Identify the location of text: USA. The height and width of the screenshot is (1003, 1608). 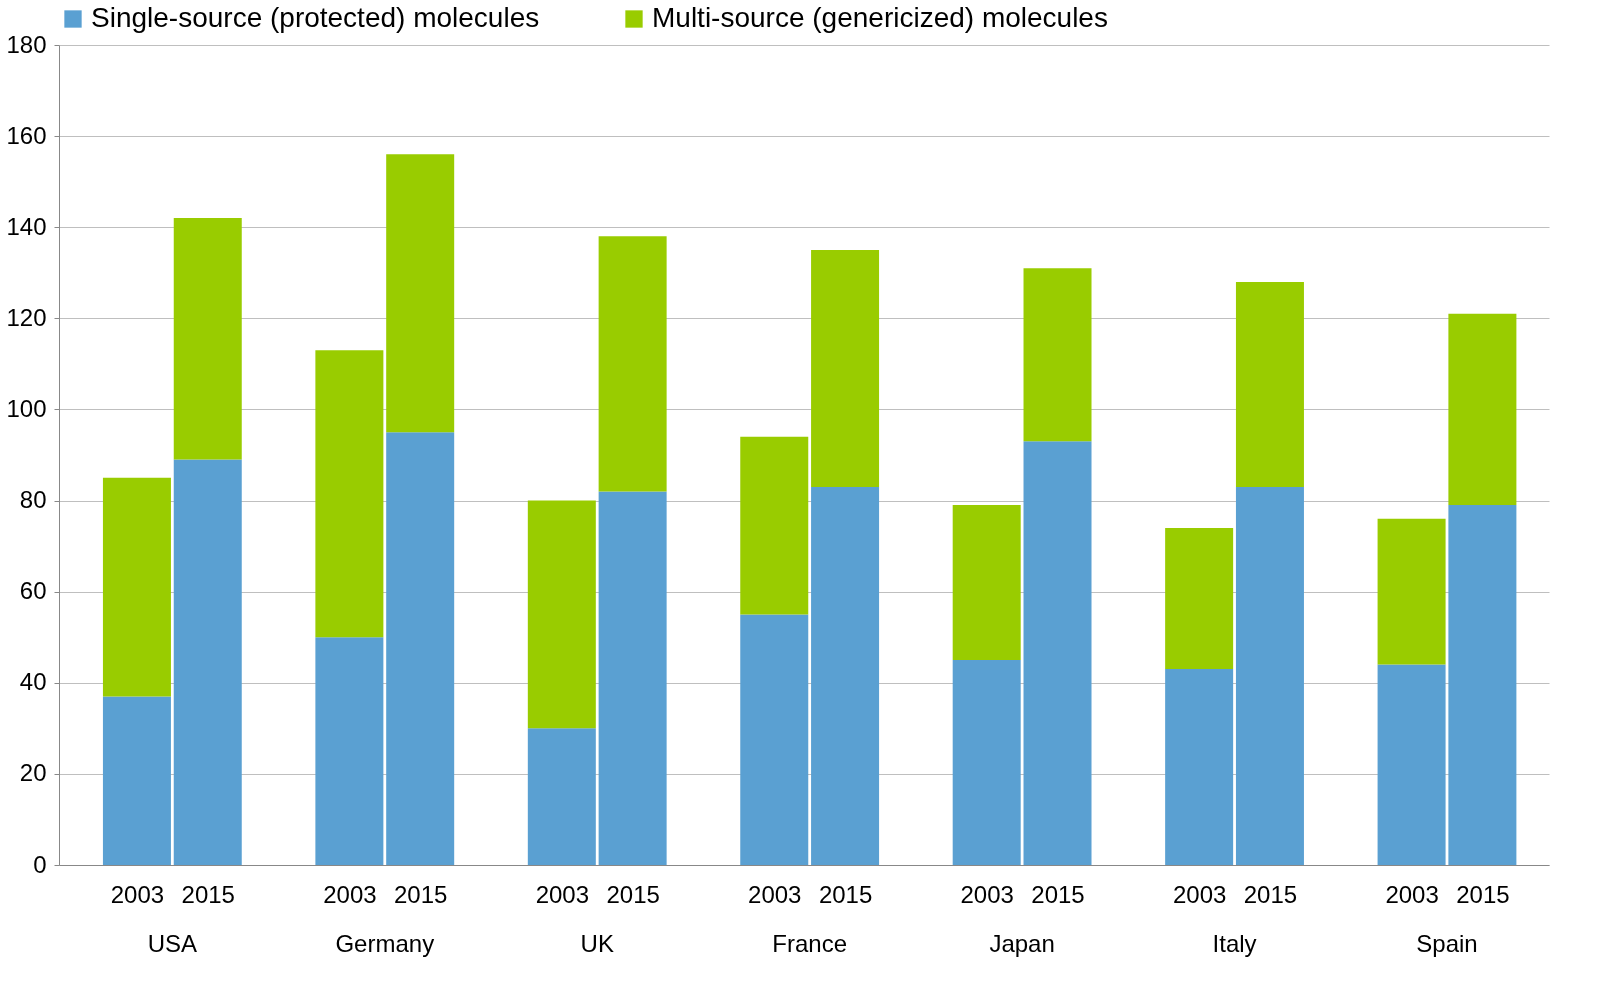
(172, 943).